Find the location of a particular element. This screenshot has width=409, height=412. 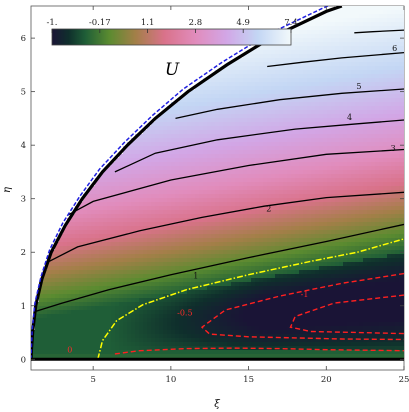

colorbar: -1. -0.17 1.1 2.8 4.9 7.4 U is located at coordinates (172, 49).